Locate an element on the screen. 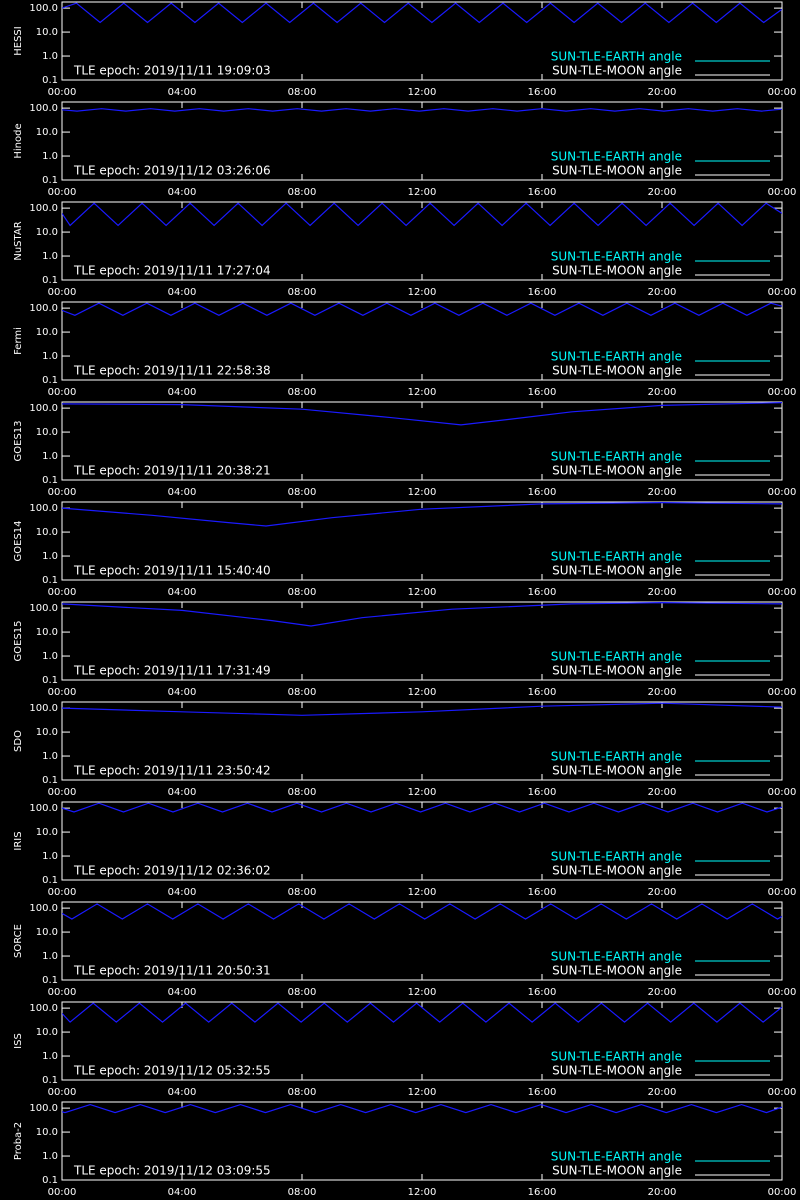  y-axis-label: ISS is located at coordinates (18, 1041).